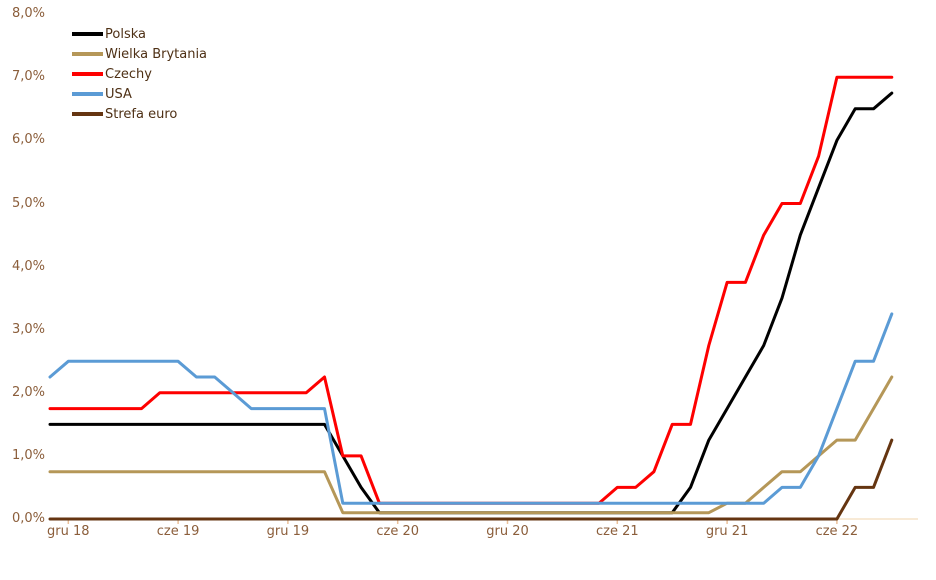  Describe the element at coordinates (139, 94) in the screenshot. I see `legend-item-usa: USA` at that location.